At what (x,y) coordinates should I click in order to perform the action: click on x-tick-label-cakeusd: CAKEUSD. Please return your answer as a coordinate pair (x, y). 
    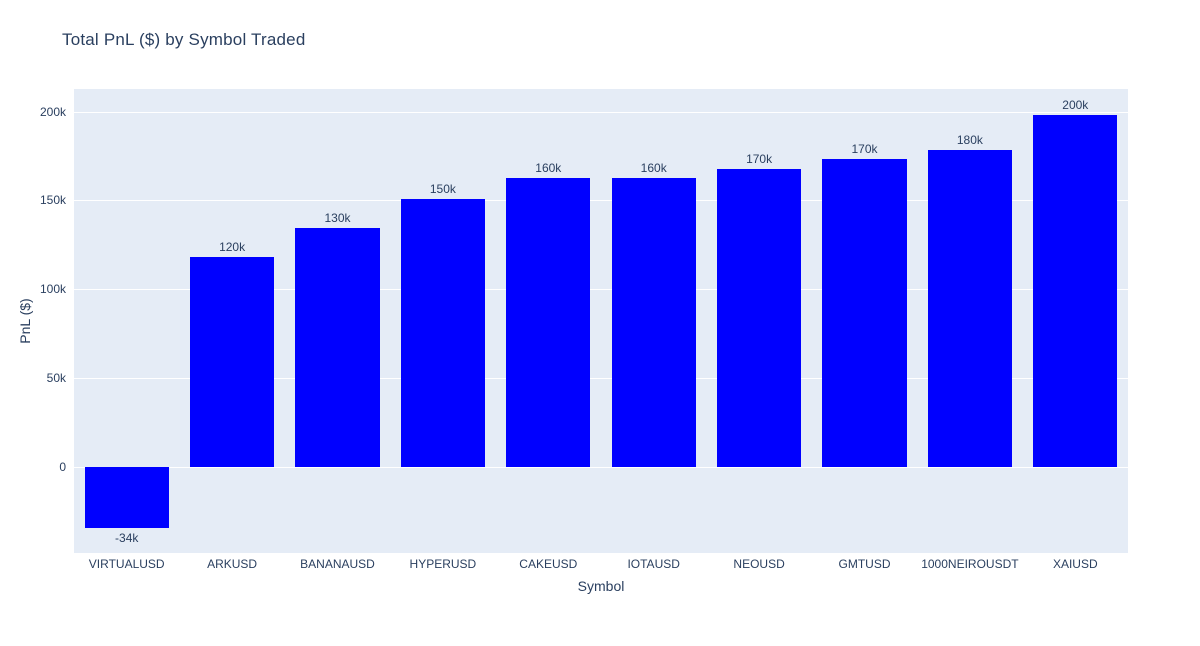
    Looking at the image, I should click on (548, 564).